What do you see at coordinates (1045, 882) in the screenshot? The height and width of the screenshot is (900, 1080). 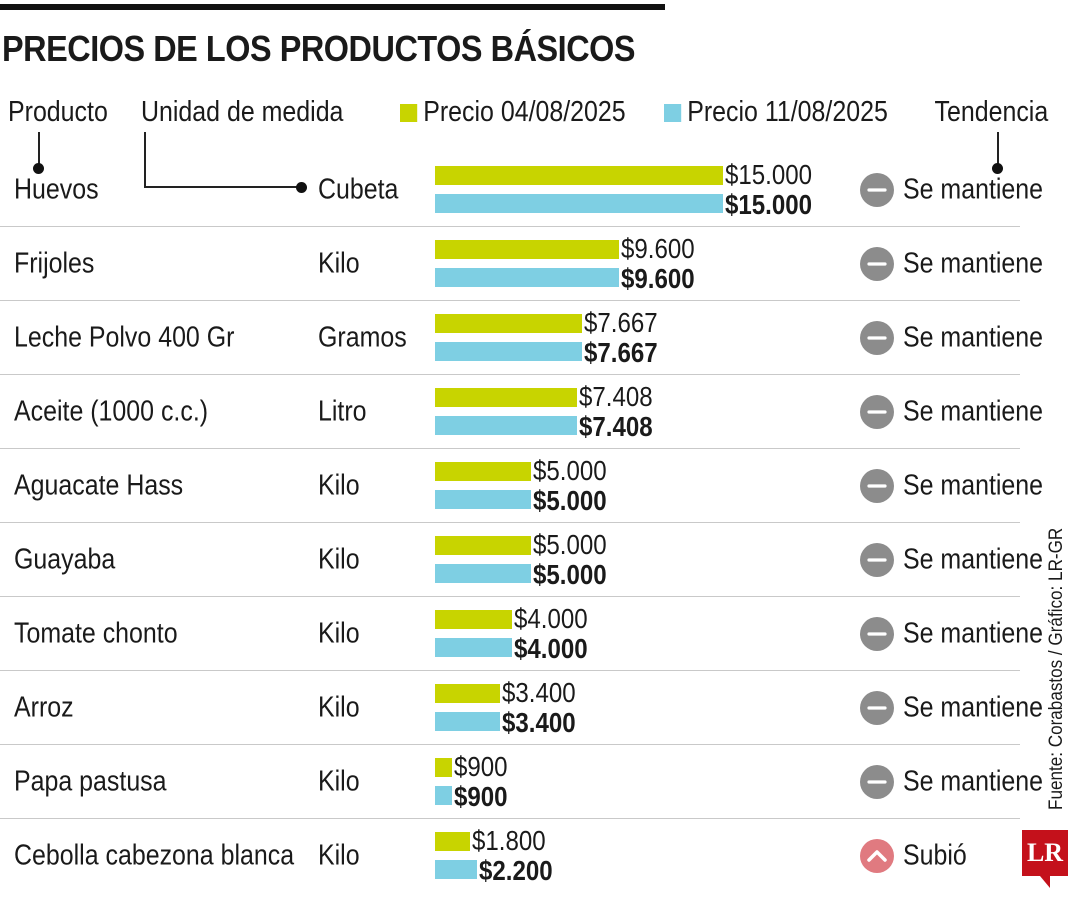 I see `lr-logo-tail` at bounding box center [1045, 882].